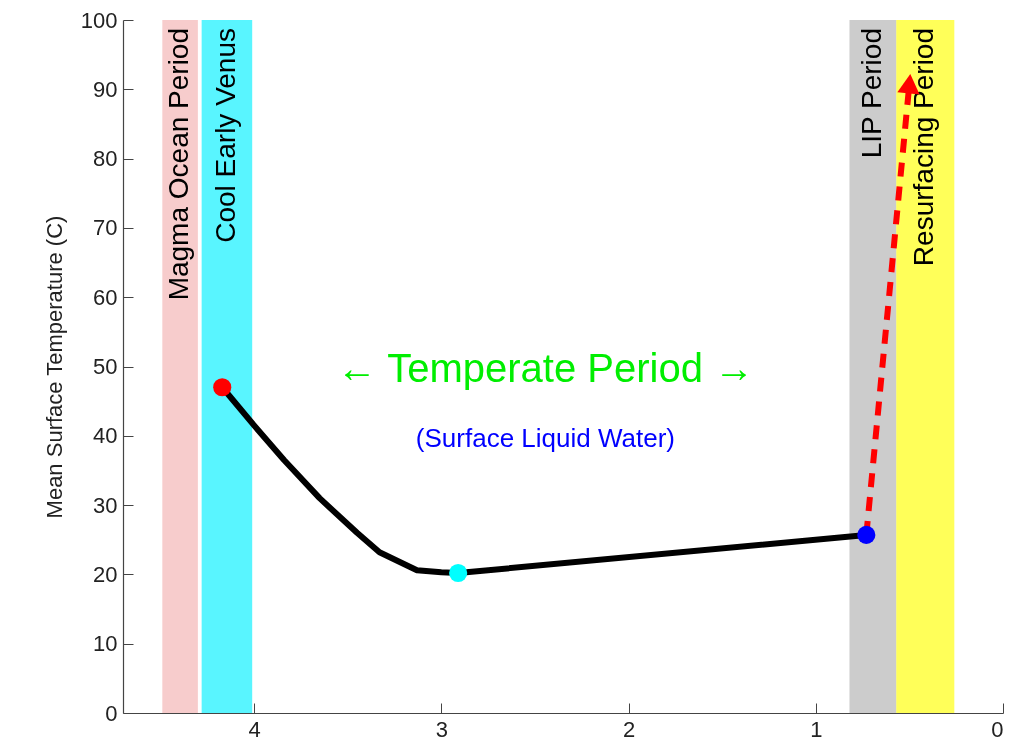 The width and height of the screenshot is (1015, 753). What do you see at coordinates (225, 135) in the screenshot?
I see `band-label: Cool Early Venus` at bounding box center [225, 135].